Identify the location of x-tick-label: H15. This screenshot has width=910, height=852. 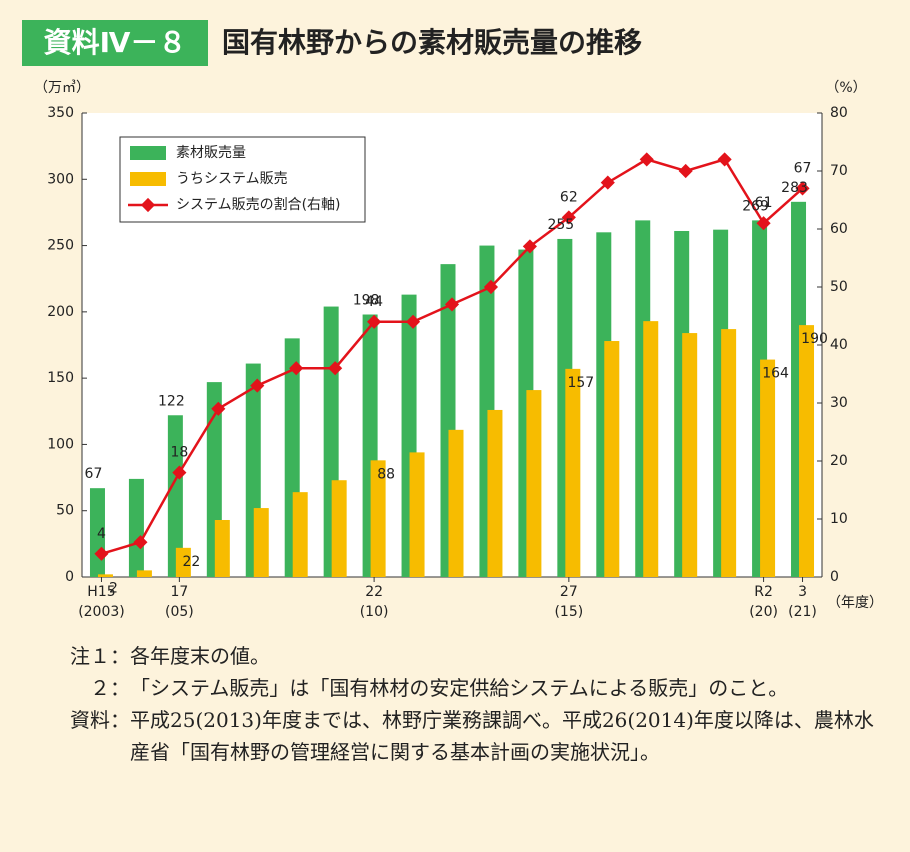
(101, 592).